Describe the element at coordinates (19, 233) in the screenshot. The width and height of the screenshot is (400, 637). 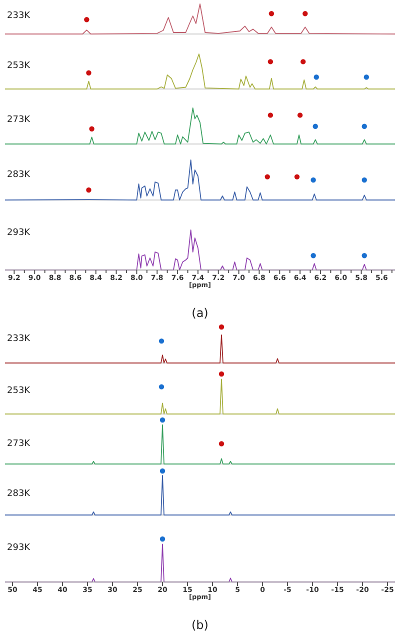
I see `chart-title: 293K` at that location.